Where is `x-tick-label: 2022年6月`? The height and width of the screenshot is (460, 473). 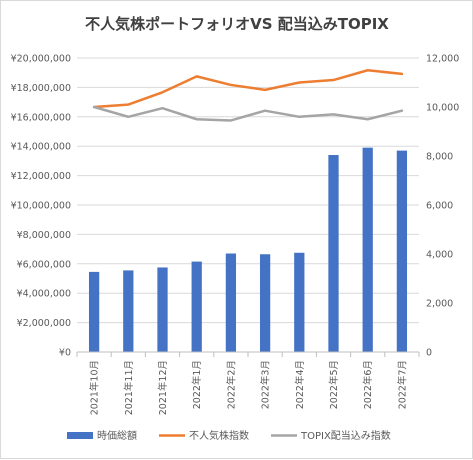 x-tick-label: 2022年6月 is located at coordinates (368, 384).